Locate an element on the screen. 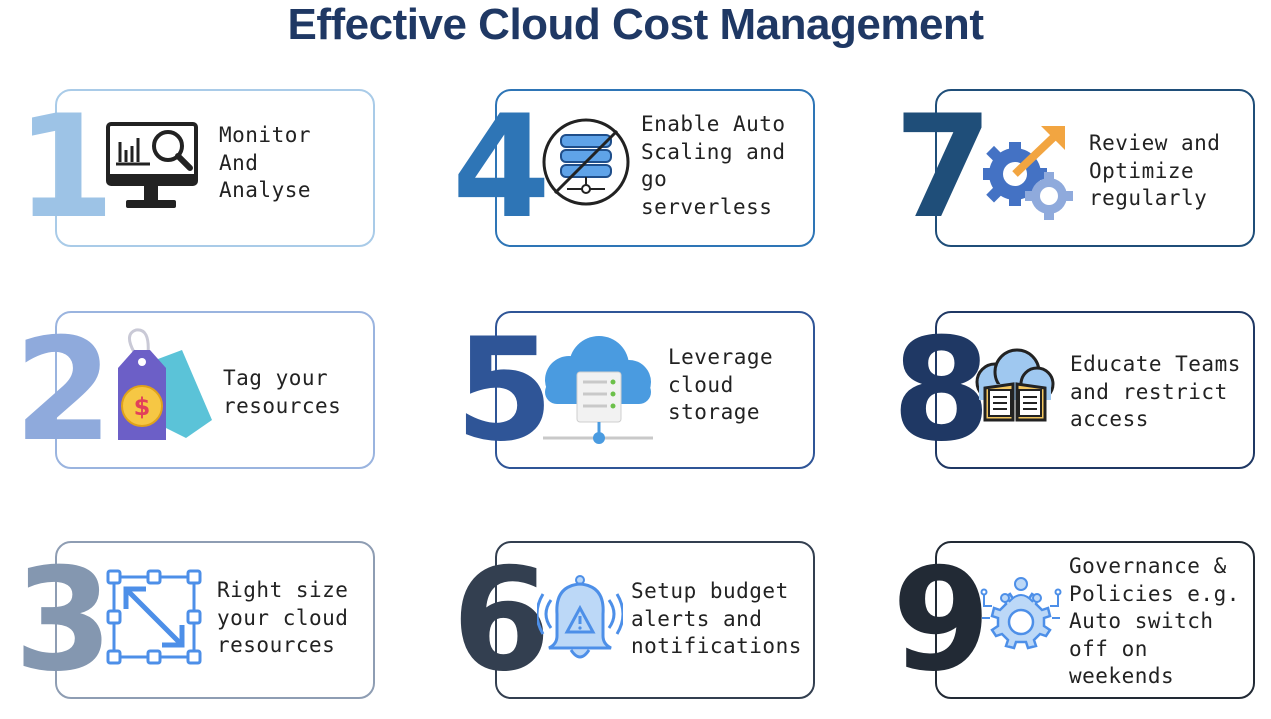 The image size is (1271, 719). monitor-analytics-icon is located at coordinates (152, 169).